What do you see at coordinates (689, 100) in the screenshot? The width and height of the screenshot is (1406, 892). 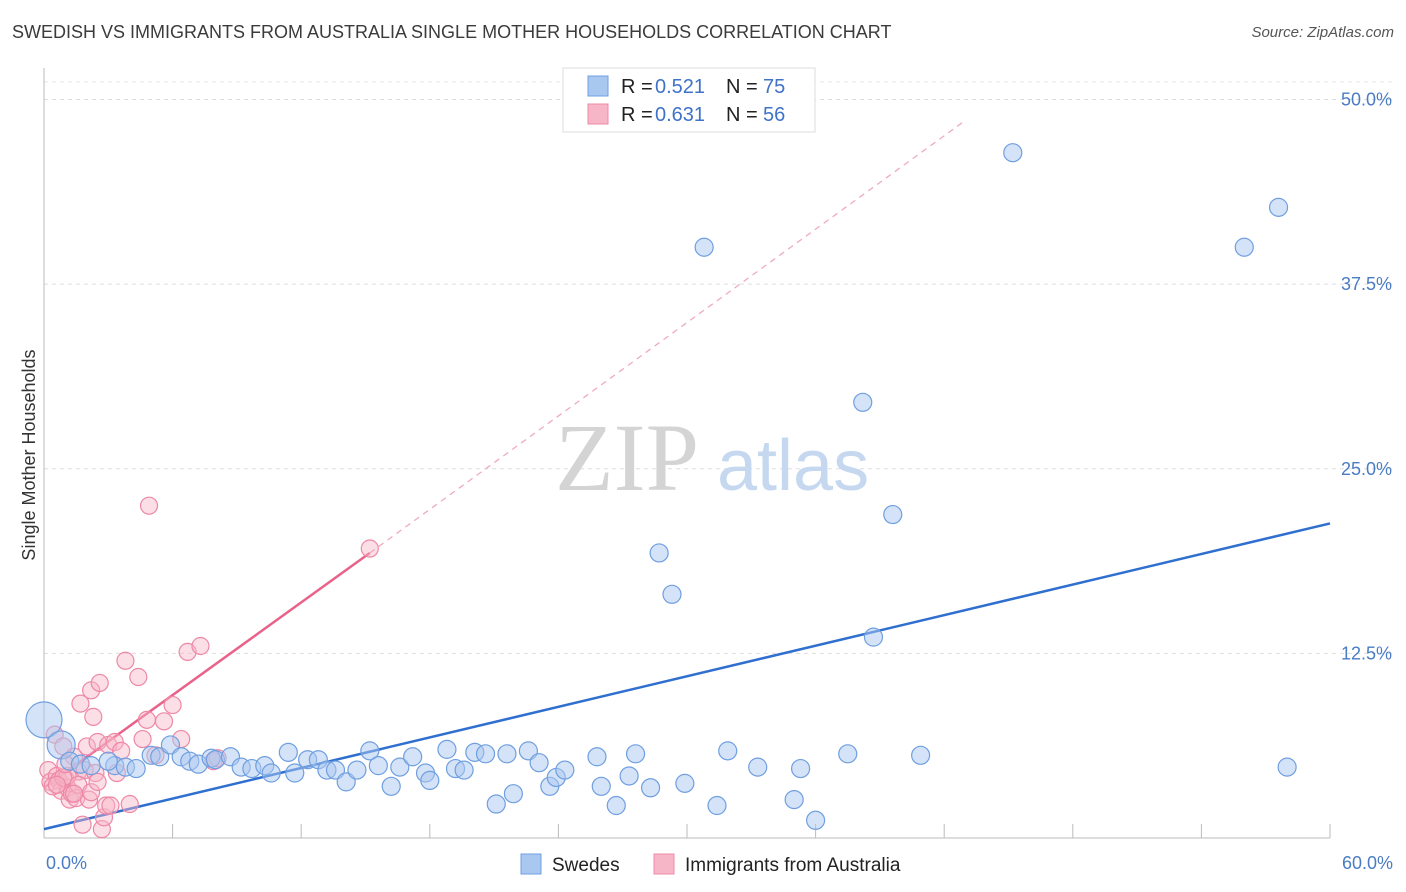 I see `legend-stats: R = 0.521 N = 75 R = 0.631 N = 56` at bounding box center [689, 100].